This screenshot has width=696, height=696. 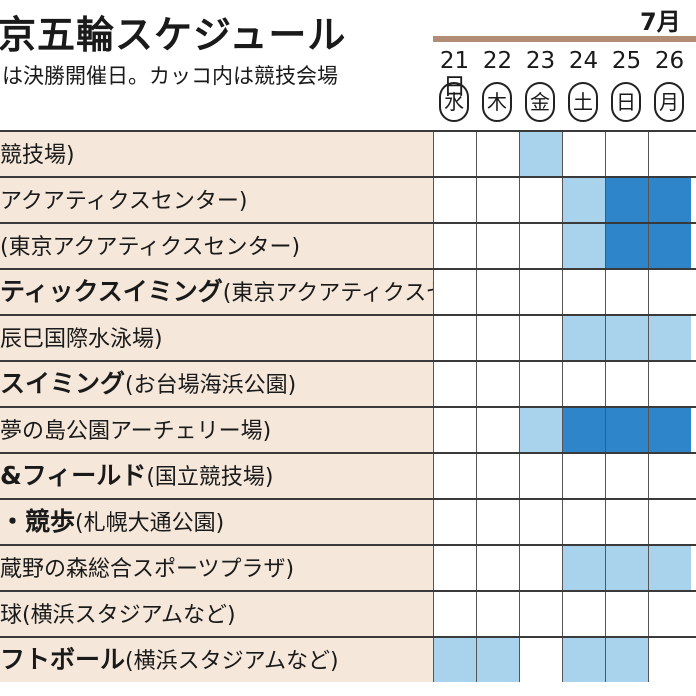 I want to click on day-weekday: 日, so click(x=626, y=102).